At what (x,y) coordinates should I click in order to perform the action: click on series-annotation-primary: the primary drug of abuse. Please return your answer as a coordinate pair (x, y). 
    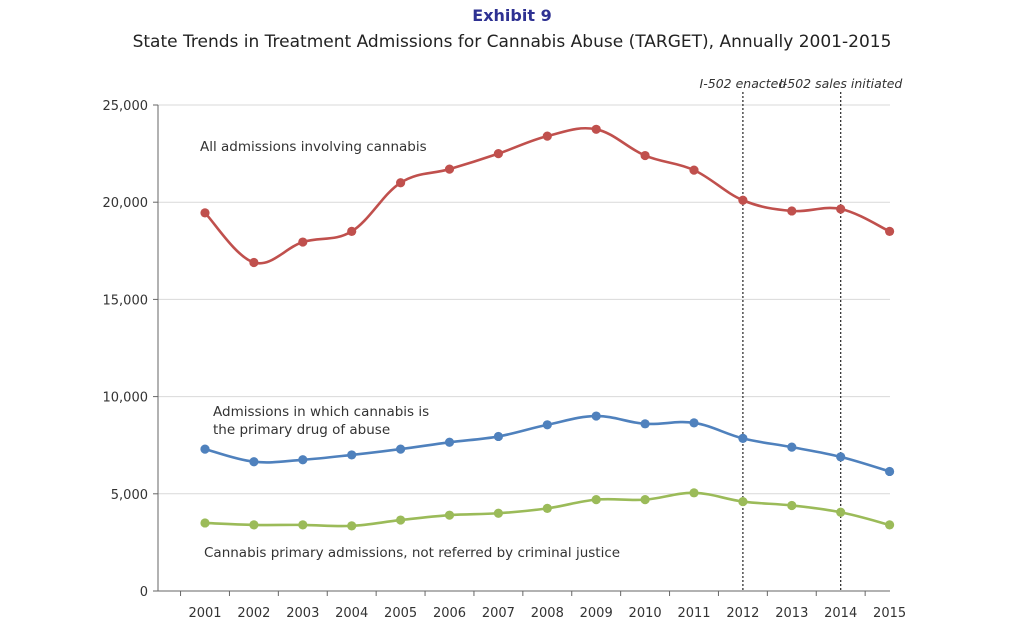
    Looking at the image, I should click on (301, 430).